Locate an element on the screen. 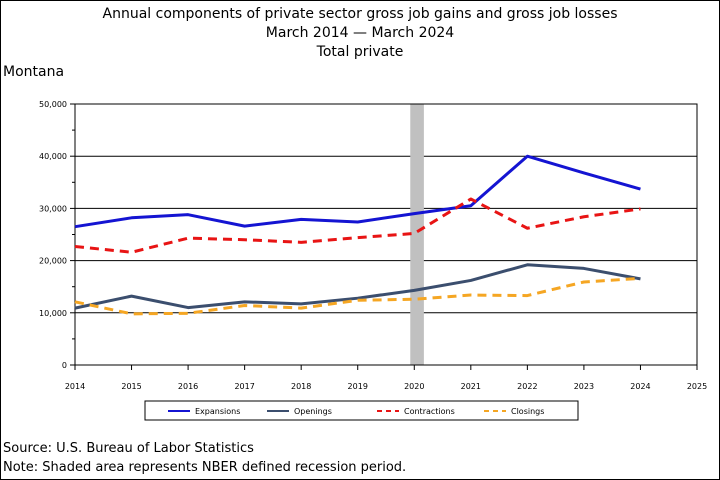 This screenshot has width=720, height=480. x-tick-label: 2020 is located at coordinates (414, 386).